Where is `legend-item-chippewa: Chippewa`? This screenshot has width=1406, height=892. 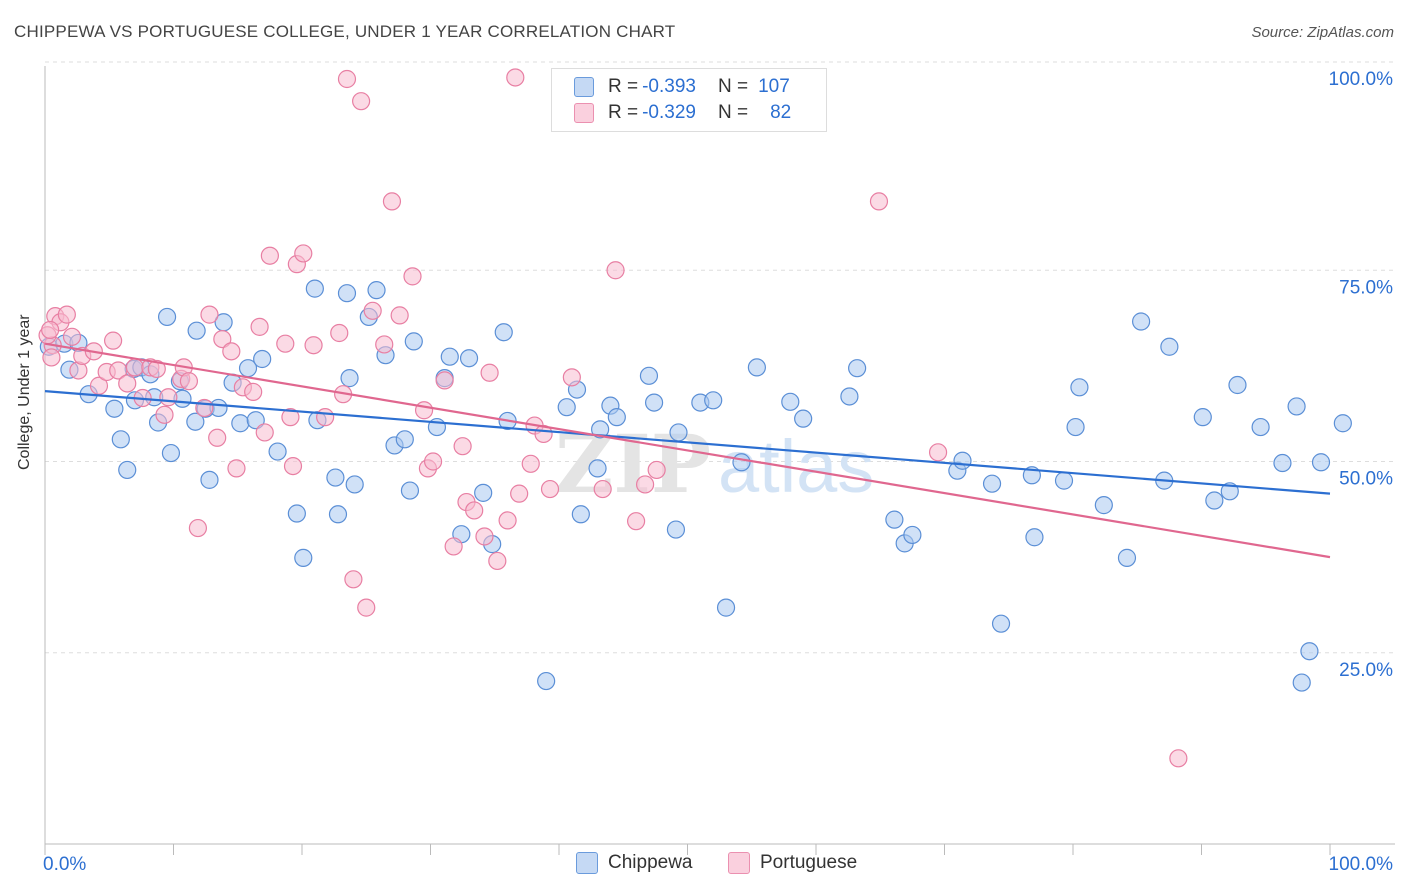
legend-item-chippewa: Chippewa is located at coordinates (634, 863).